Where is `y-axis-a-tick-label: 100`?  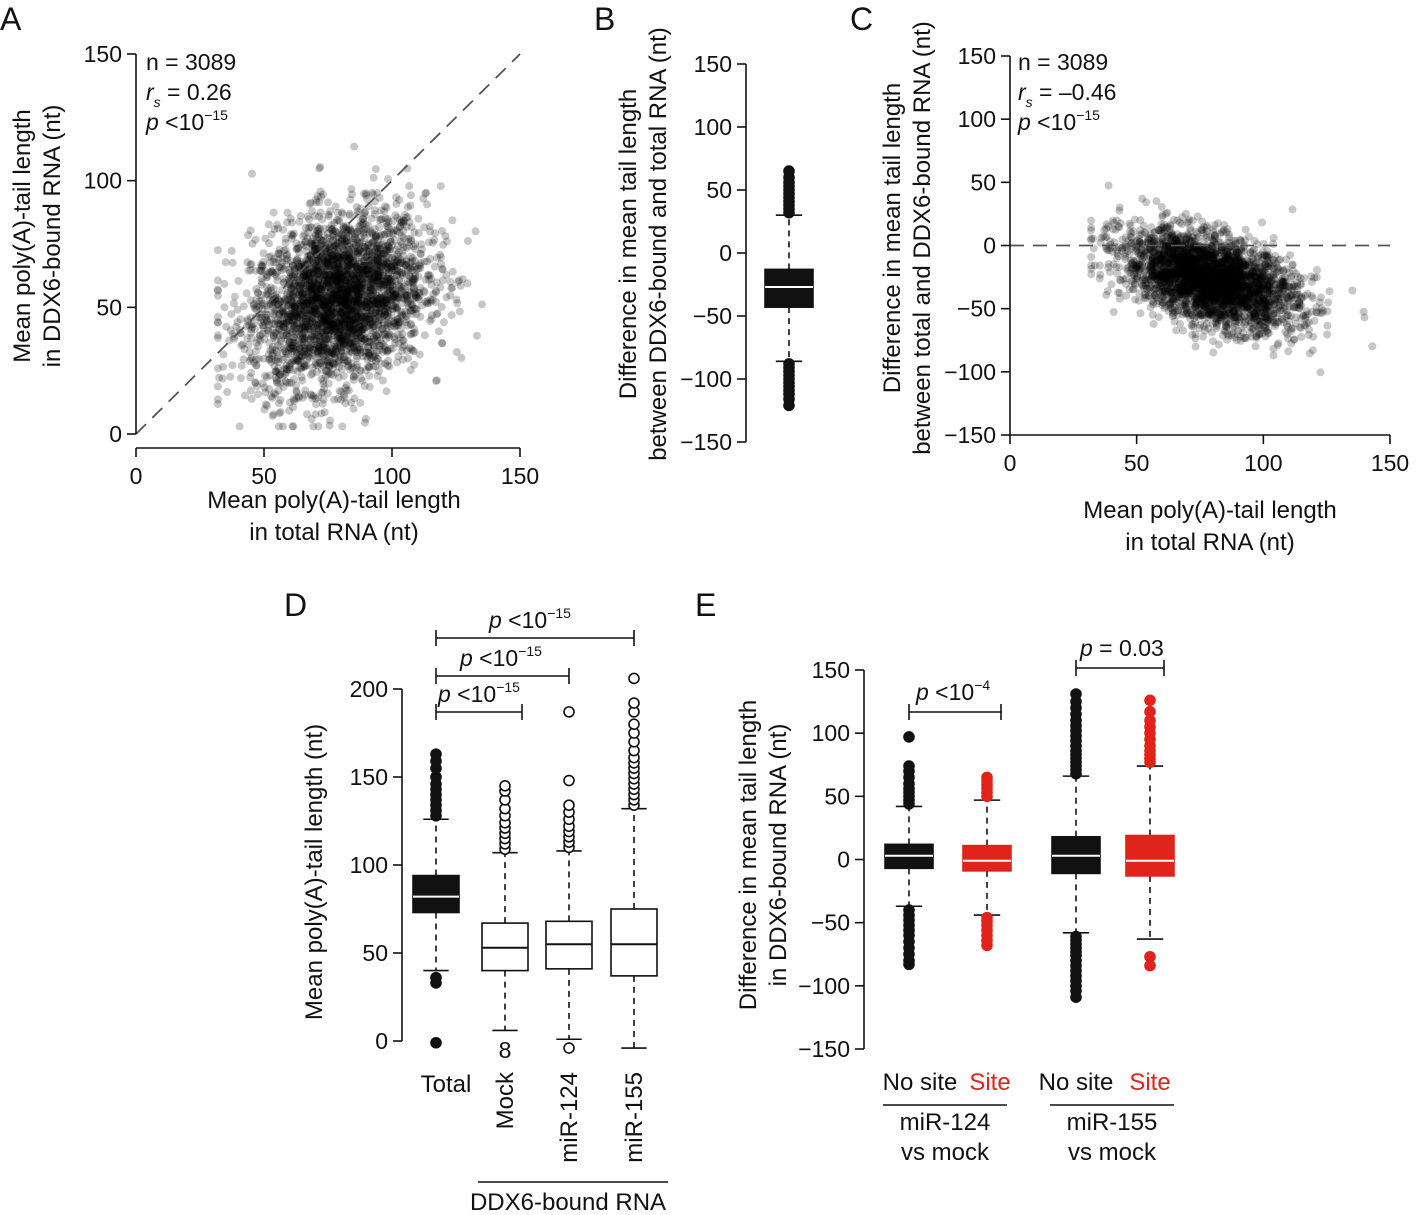
y-axis-a-tick-label: 100 is located at coordinates (103, 181).